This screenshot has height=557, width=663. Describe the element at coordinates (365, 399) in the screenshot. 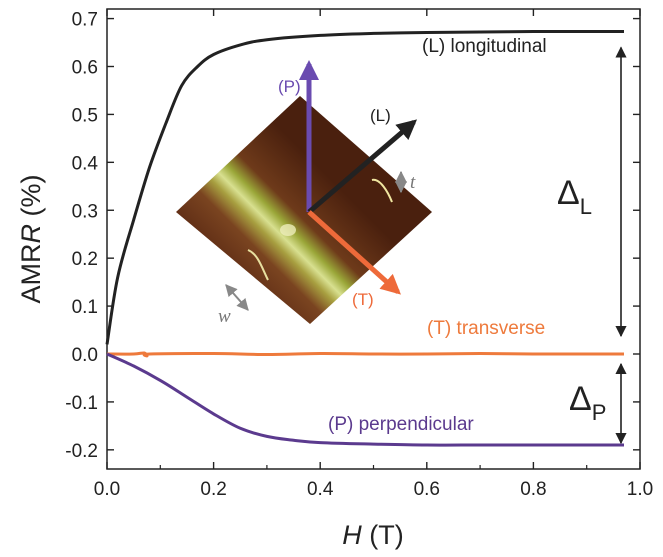

I see `series-line-perpendicular` at that location.